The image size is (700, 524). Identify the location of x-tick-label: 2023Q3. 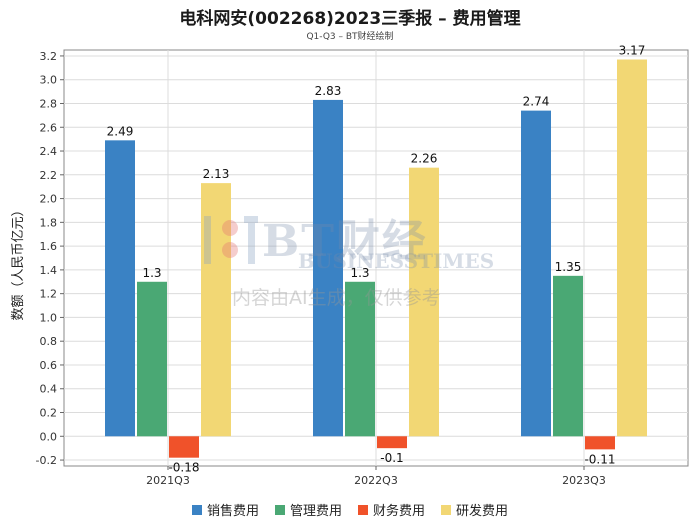
(584, 480).